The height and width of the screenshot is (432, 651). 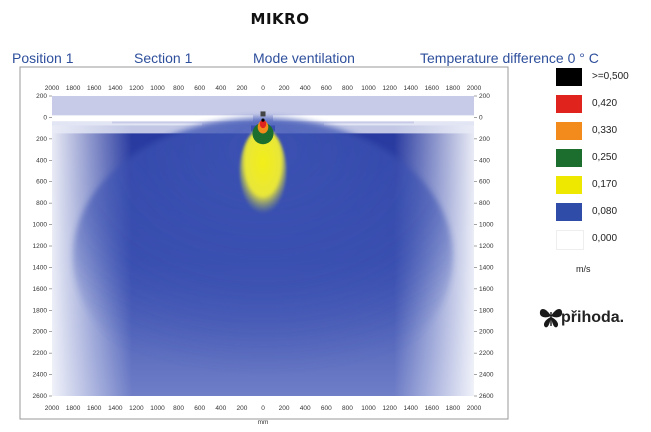 What do you see at coordinates (605, 238) in the screenshot?
I see `legend-label: 0,000` at bounding box center [605, 238].